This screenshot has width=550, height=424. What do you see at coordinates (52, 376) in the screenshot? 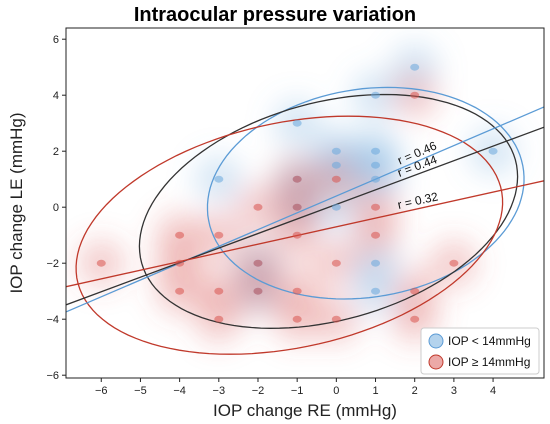
I see `y-tick-label-0: −6` at bounding box center [52, 376].